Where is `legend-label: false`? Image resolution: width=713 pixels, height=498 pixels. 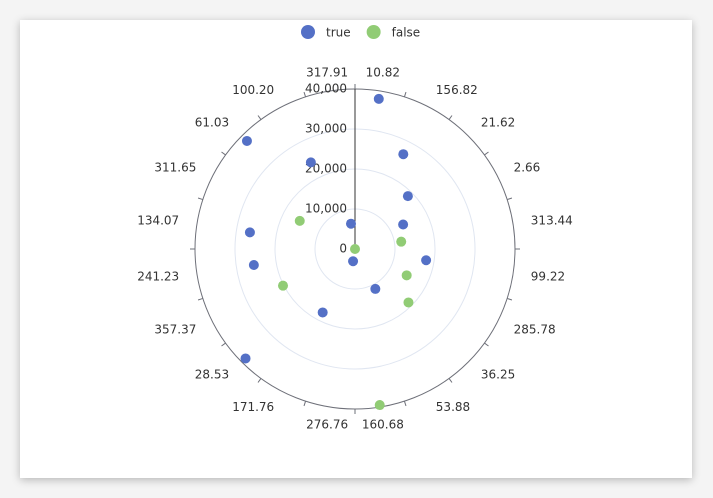
legend-label: false is located at coordinates (406, 33).